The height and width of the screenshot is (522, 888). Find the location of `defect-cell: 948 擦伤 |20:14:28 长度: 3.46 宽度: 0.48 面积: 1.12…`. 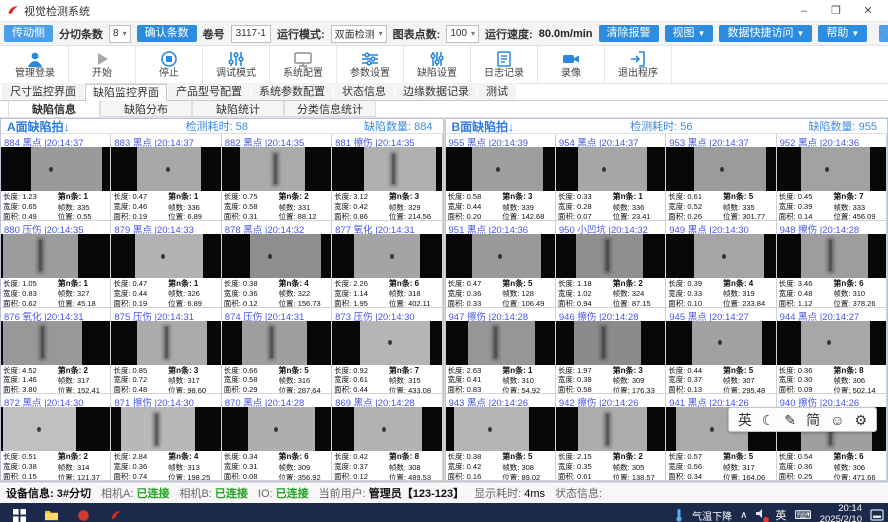

defect-cell: 948 擦伤 |20:14:28 长度: 3.46 宽度: 0.48 面积: 1.12… is located at coordinates (831, 264).